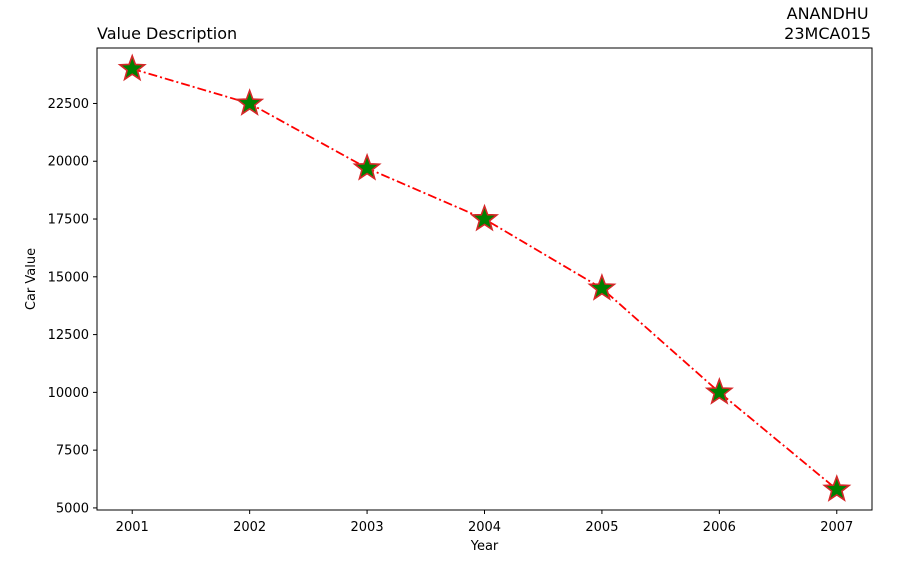  I want to click on y-tick-label: 7500, so click(72, 451).